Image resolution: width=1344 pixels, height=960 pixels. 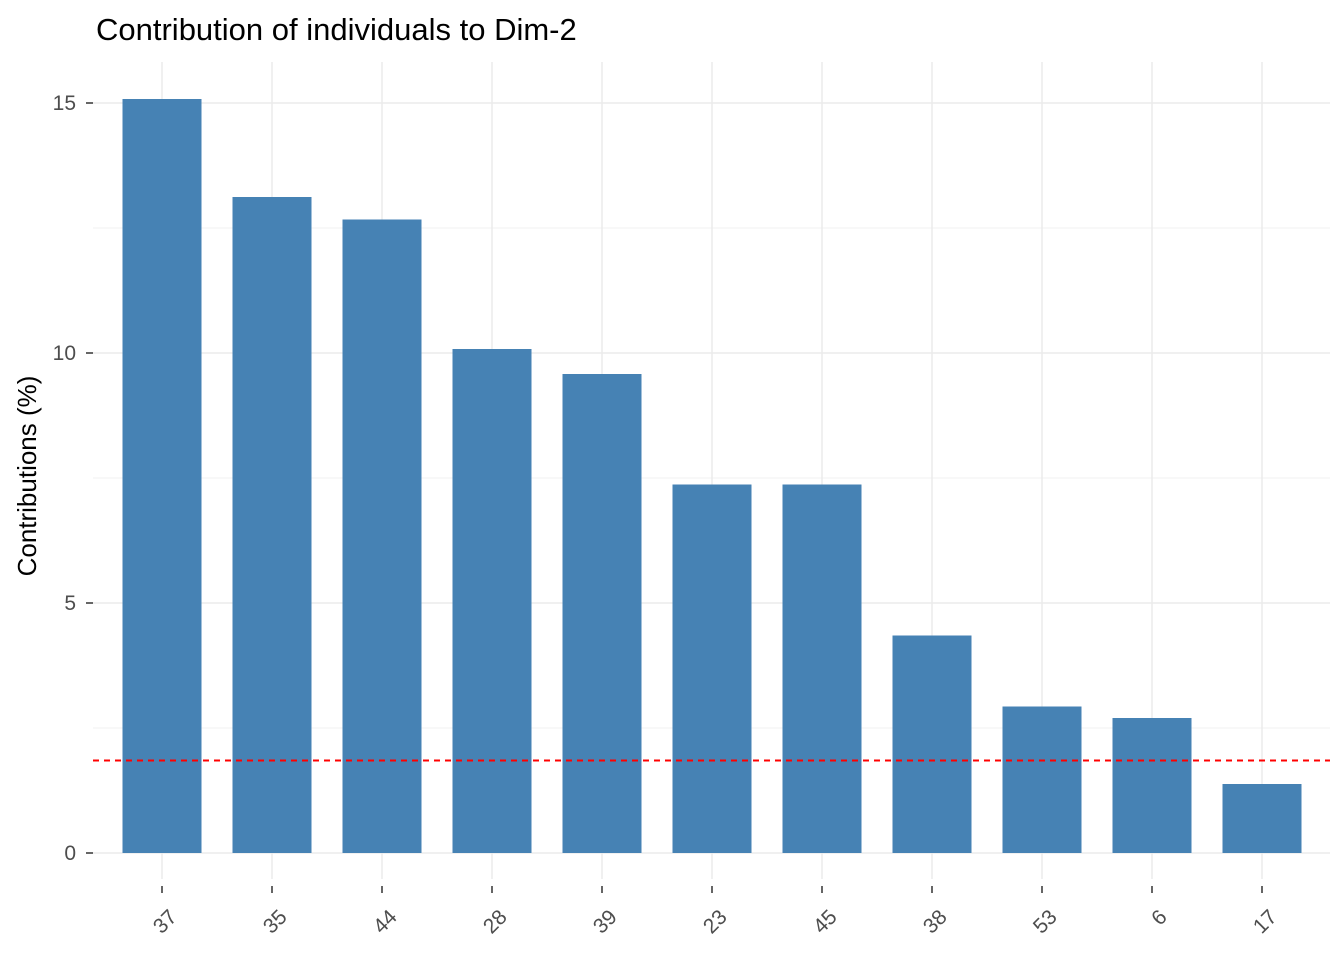 What do you see at coordinates (70, 853) in the screenshot?
I see `y-tick-label: 0` at bounding box center [70, 853].